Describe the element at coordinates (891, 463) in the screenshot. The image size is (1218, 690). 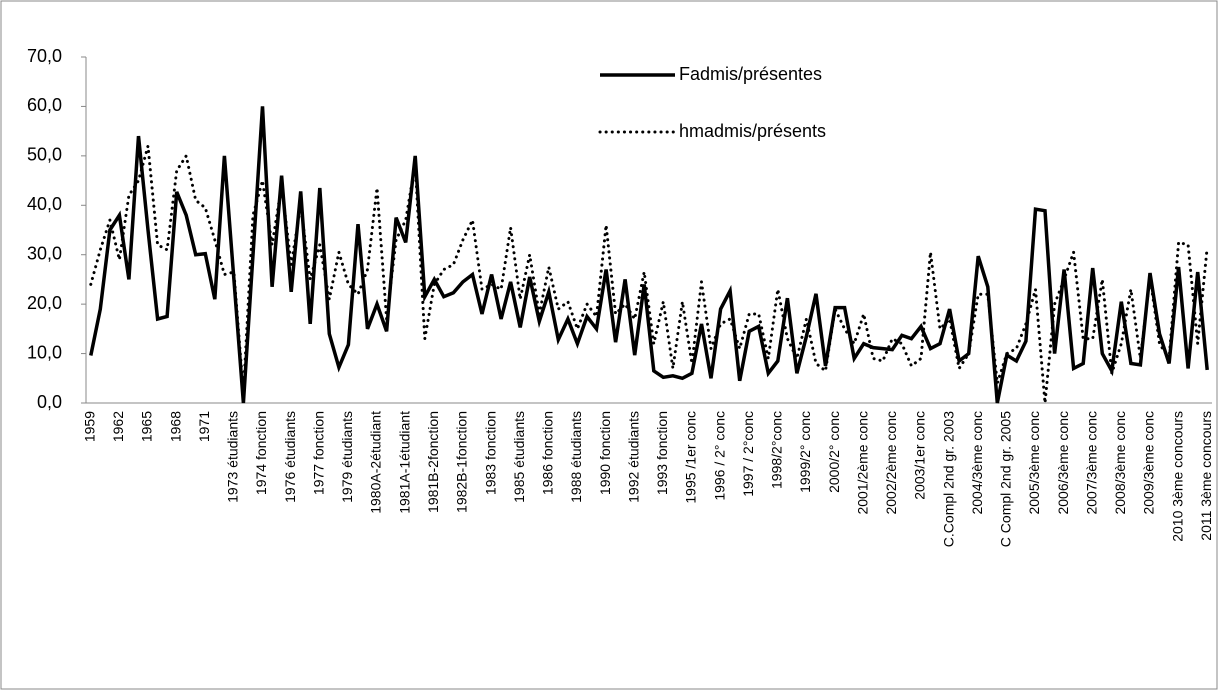
I see `x-tick-label: 2002/2ème conc` at that location.